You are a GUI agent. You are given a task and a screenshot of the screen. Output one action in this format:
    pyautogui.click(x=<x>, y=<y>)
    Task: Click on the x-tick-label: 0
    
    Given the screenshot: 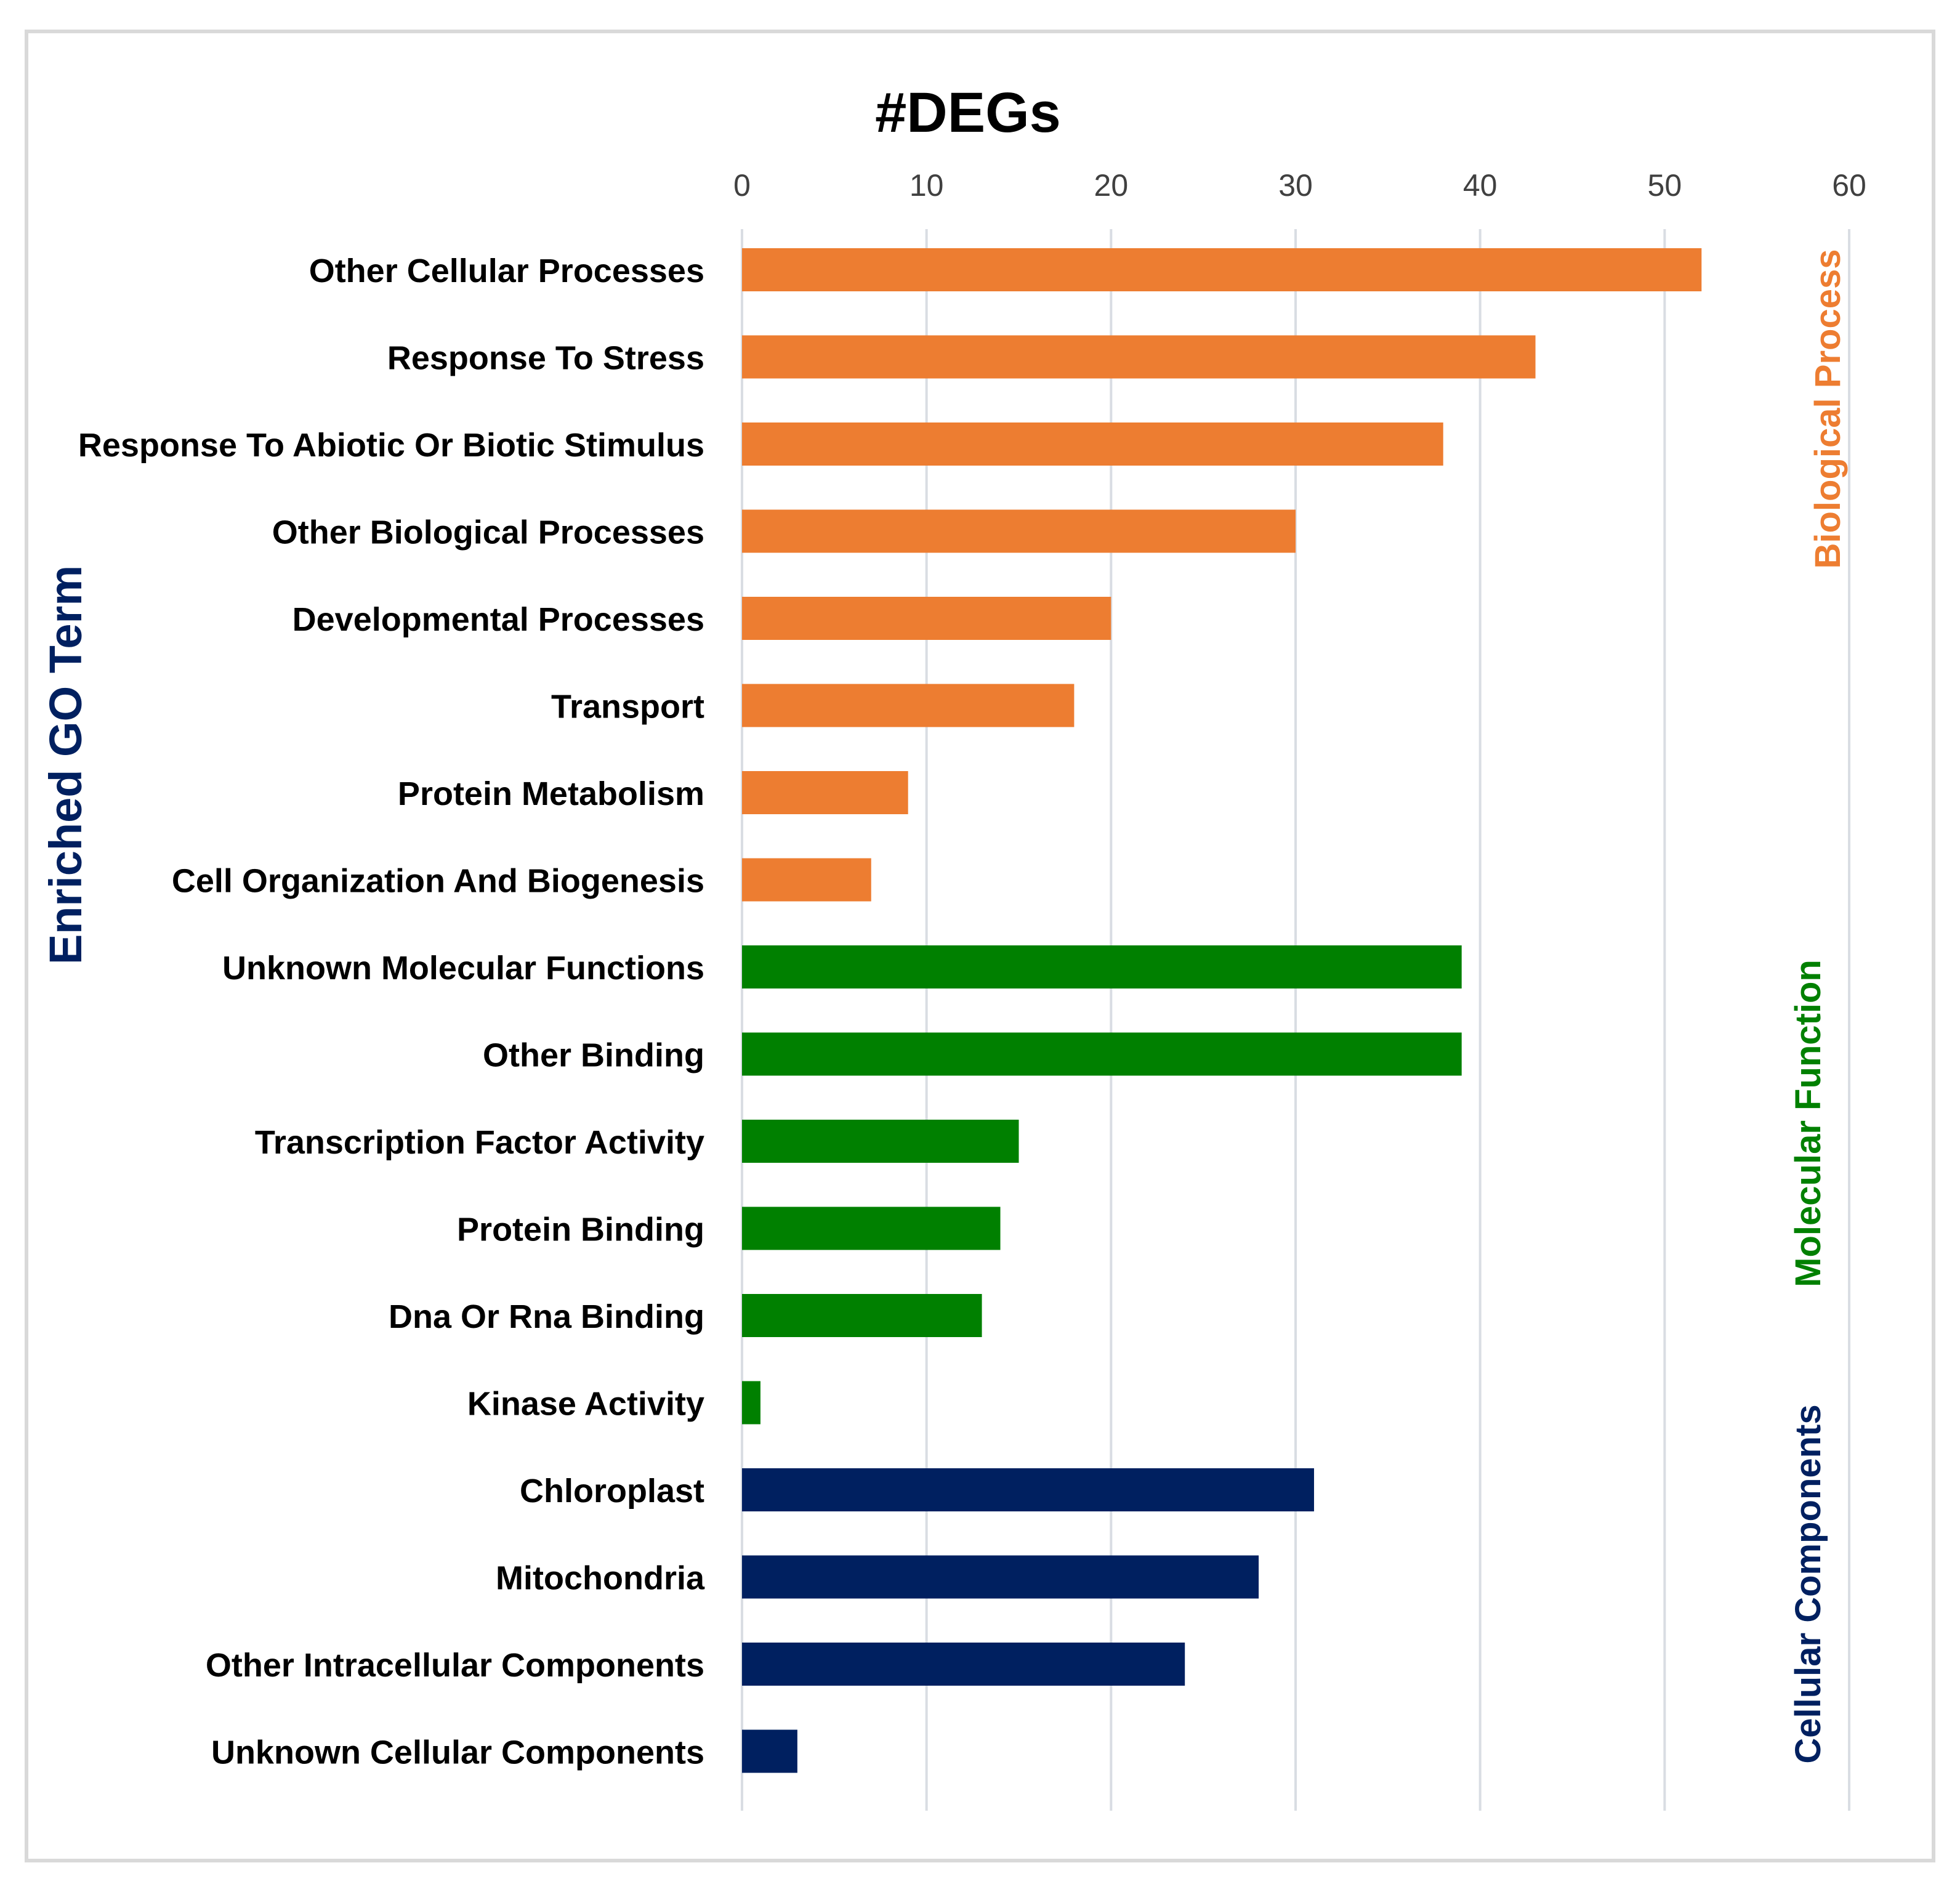 What is the action you would take?
    pyautogui.click(x=742, y=185)
    